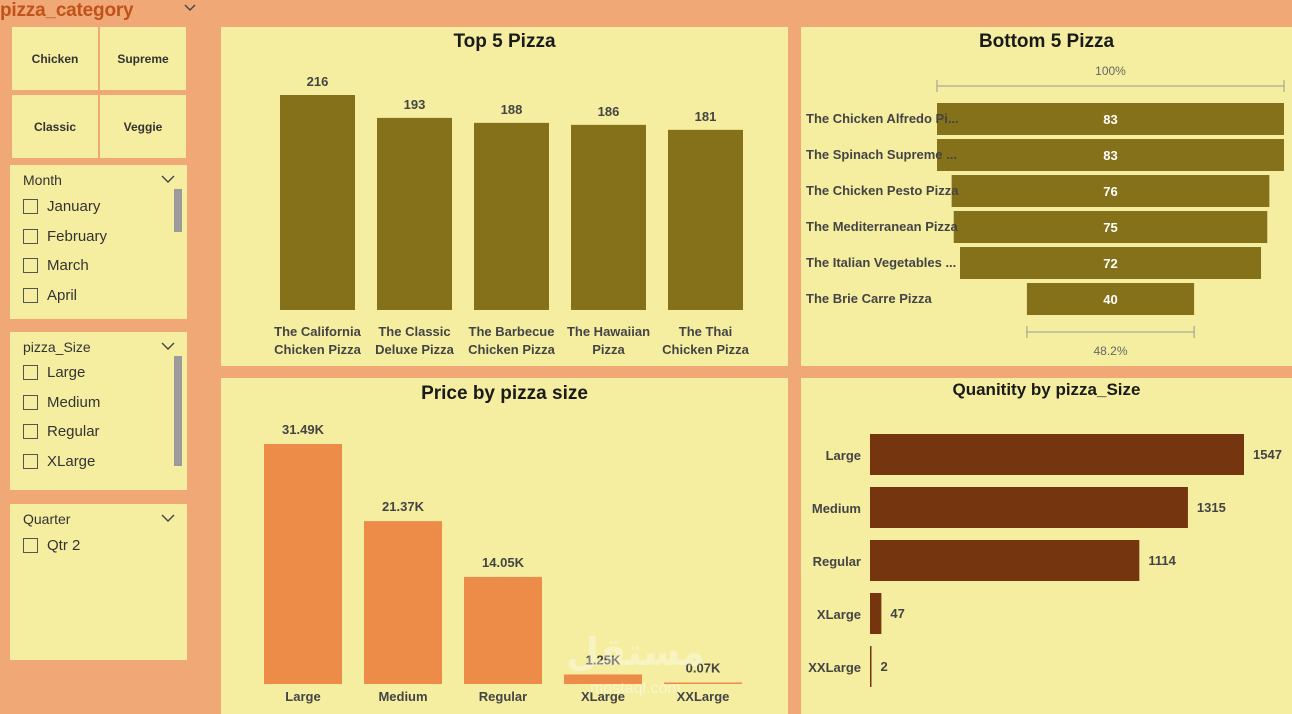  Describe the element at coordinates (512, 109) in the screenshot. I see `data-label: 188` at that location.